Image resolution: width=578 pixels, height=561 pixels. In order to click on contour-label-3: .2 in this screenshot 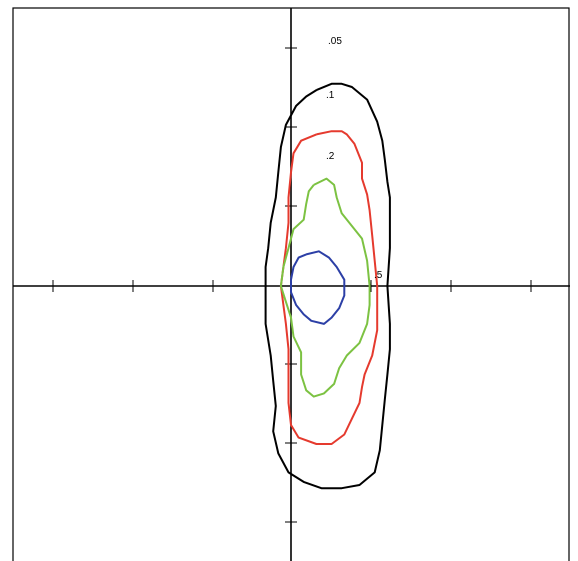, I will do `click(330, 156)`.